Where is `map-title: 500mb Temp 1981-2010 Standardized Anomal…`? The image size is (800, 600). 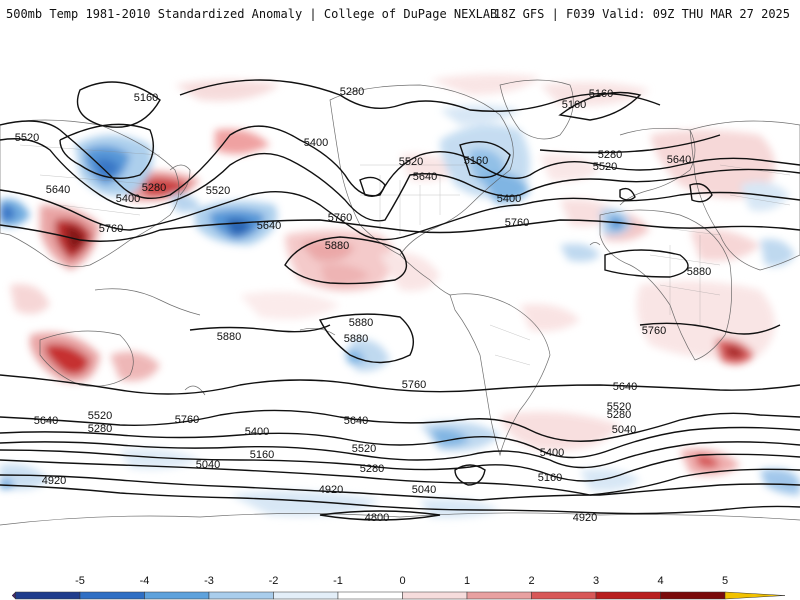
map-title: 500mb Temp 1981-2010 Standardized Anomal… is located at coordinates (252, 14).